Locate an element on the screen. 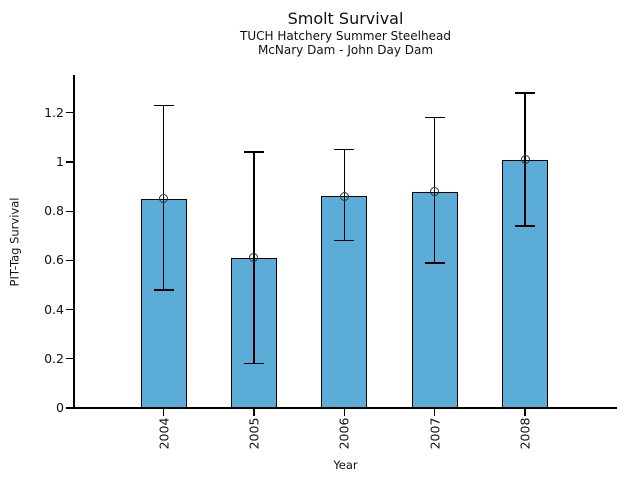 The height and width of the screenshot is (480, 640). error-bar-cap-lower-2007 is located at coordinates (434, 263).